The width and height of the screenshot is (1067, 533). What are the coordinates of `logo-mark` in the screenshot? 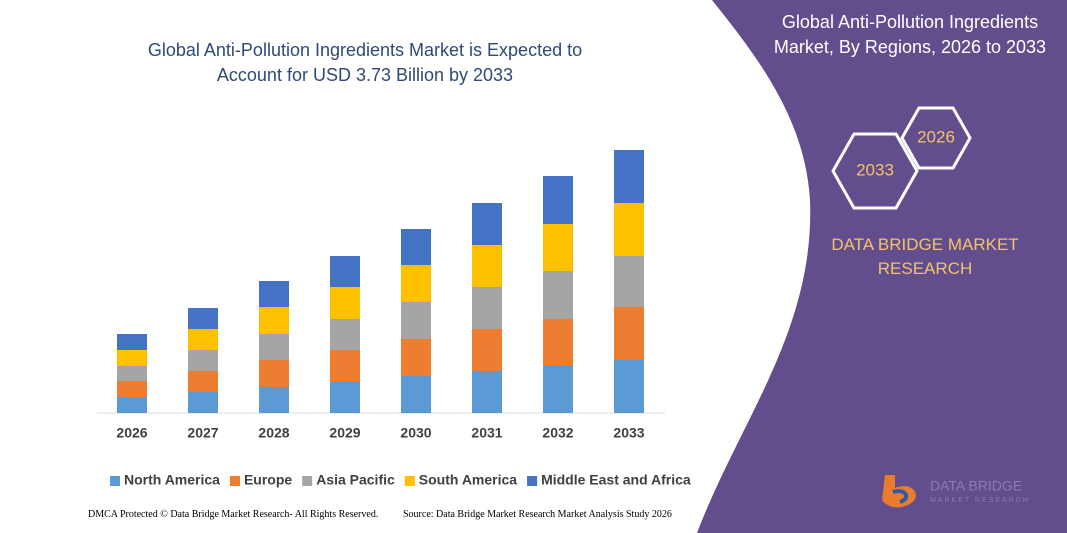 It's located at (900, 496).